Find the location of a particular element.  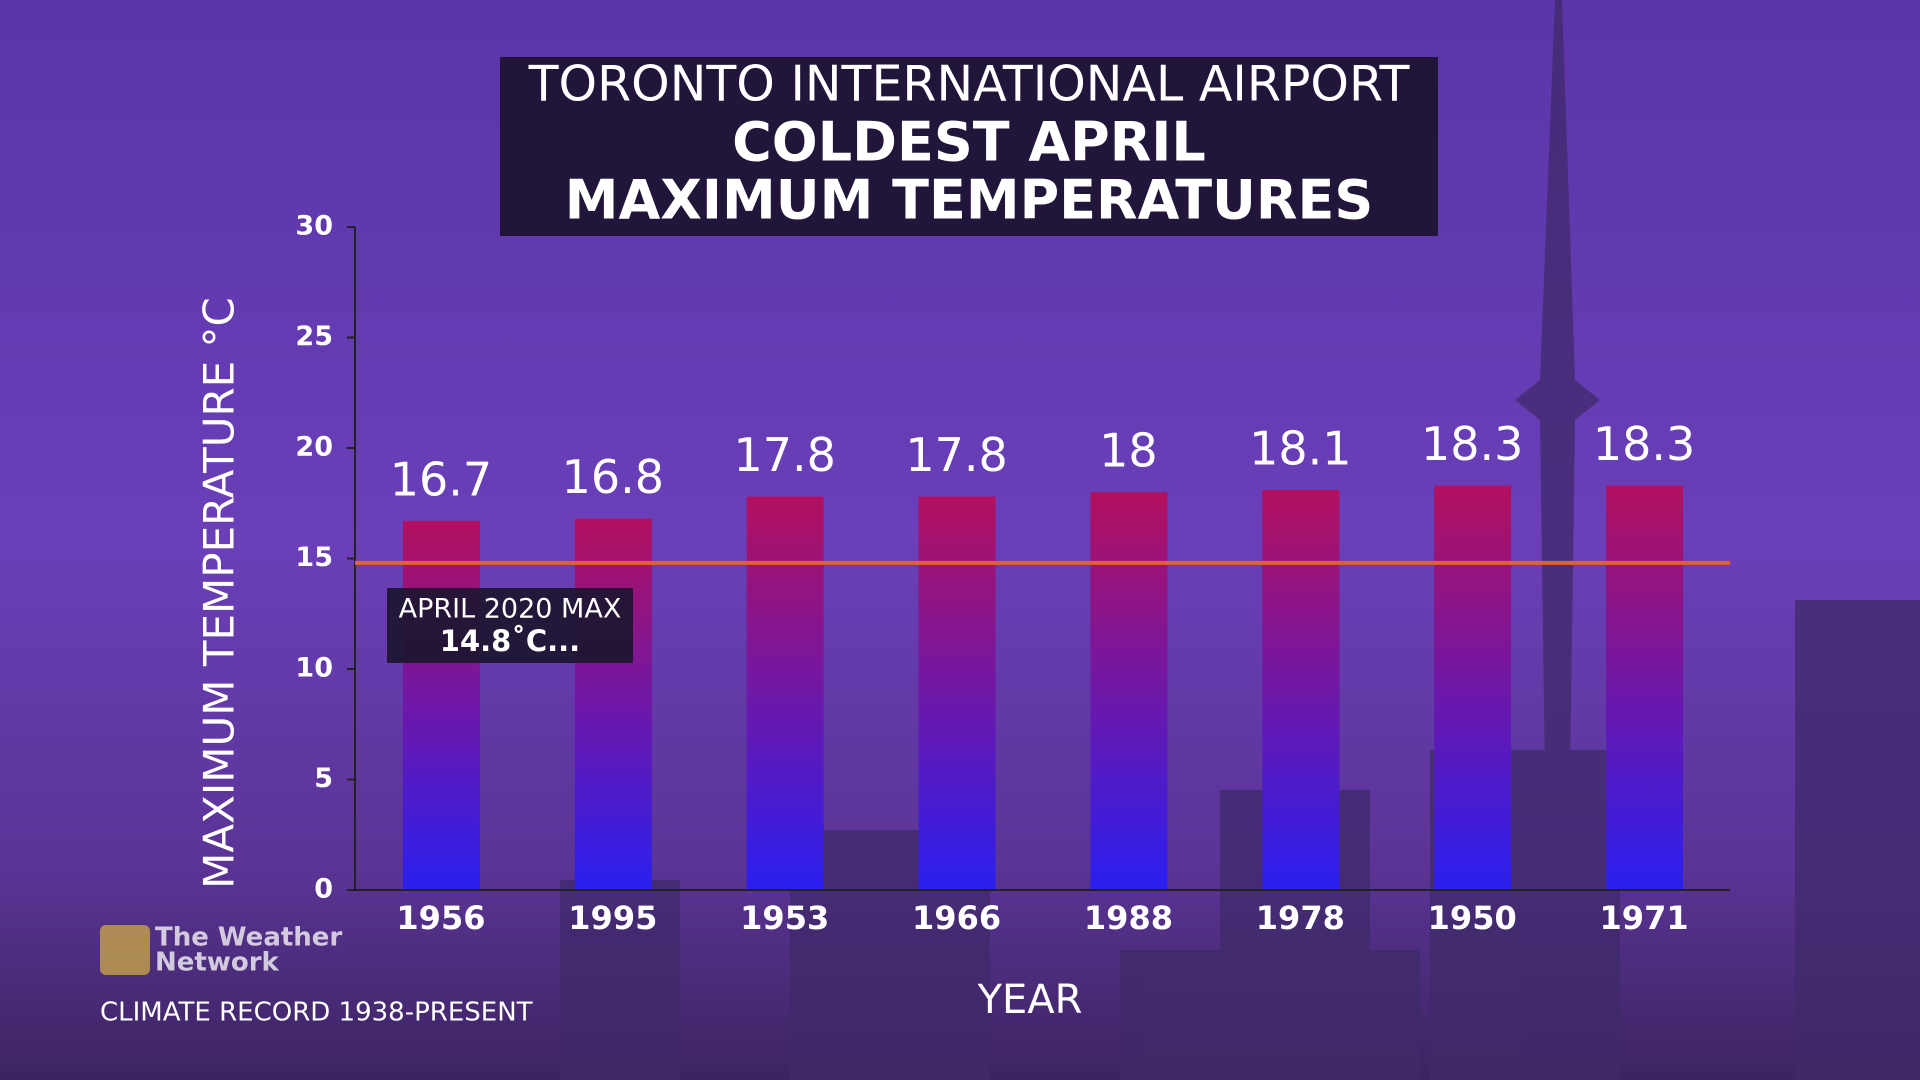

x-tick-label: 1966 is located at coordinates (956, 918).